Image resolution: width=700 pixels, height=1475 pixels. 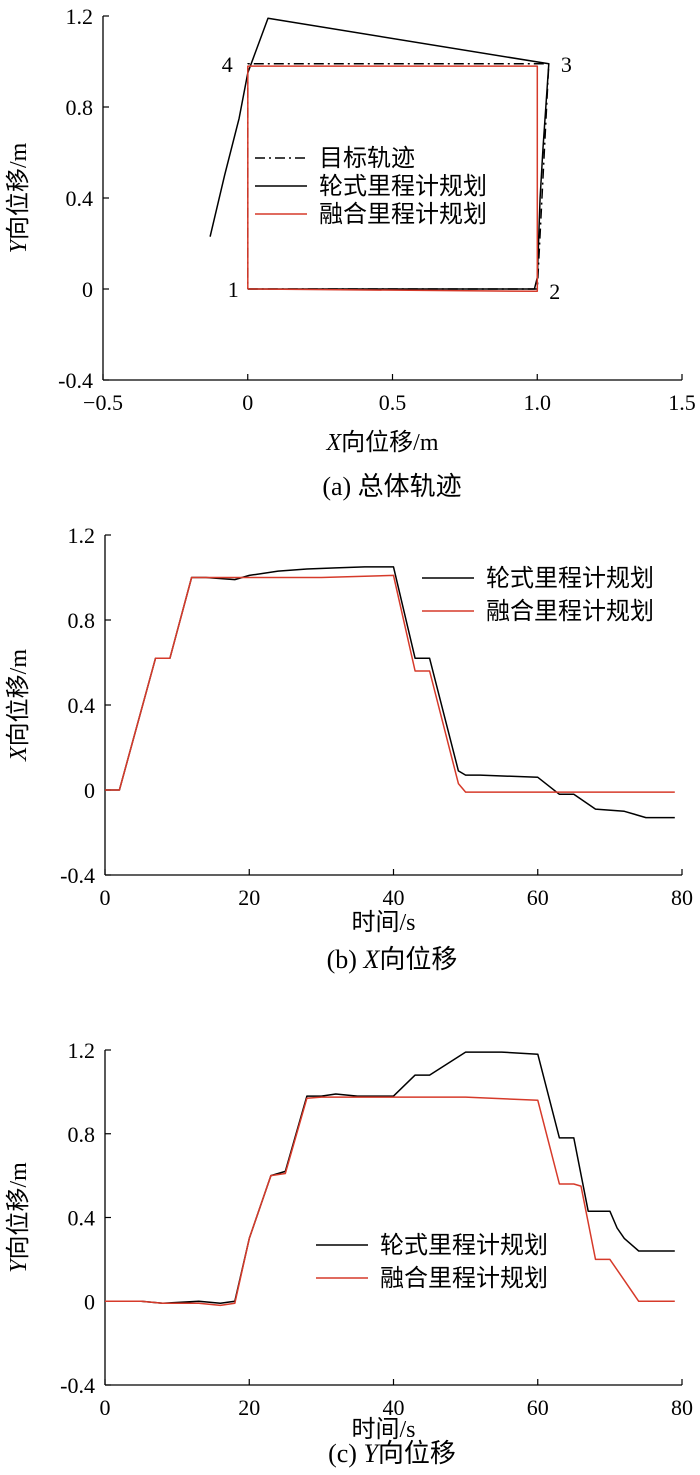 What do you see at coordinates (391, 486) in the screenshot?
I see `panel-caption: (a) 总体轨迹` at bounding box center [391, 486].